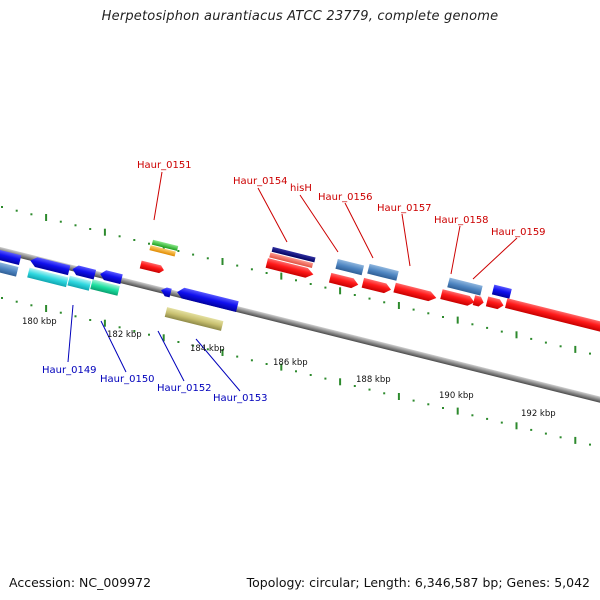 The height and width of the screenshot is (600, 600). I want to click on label-haur-0153: Haur_0153, so click(240, 398).